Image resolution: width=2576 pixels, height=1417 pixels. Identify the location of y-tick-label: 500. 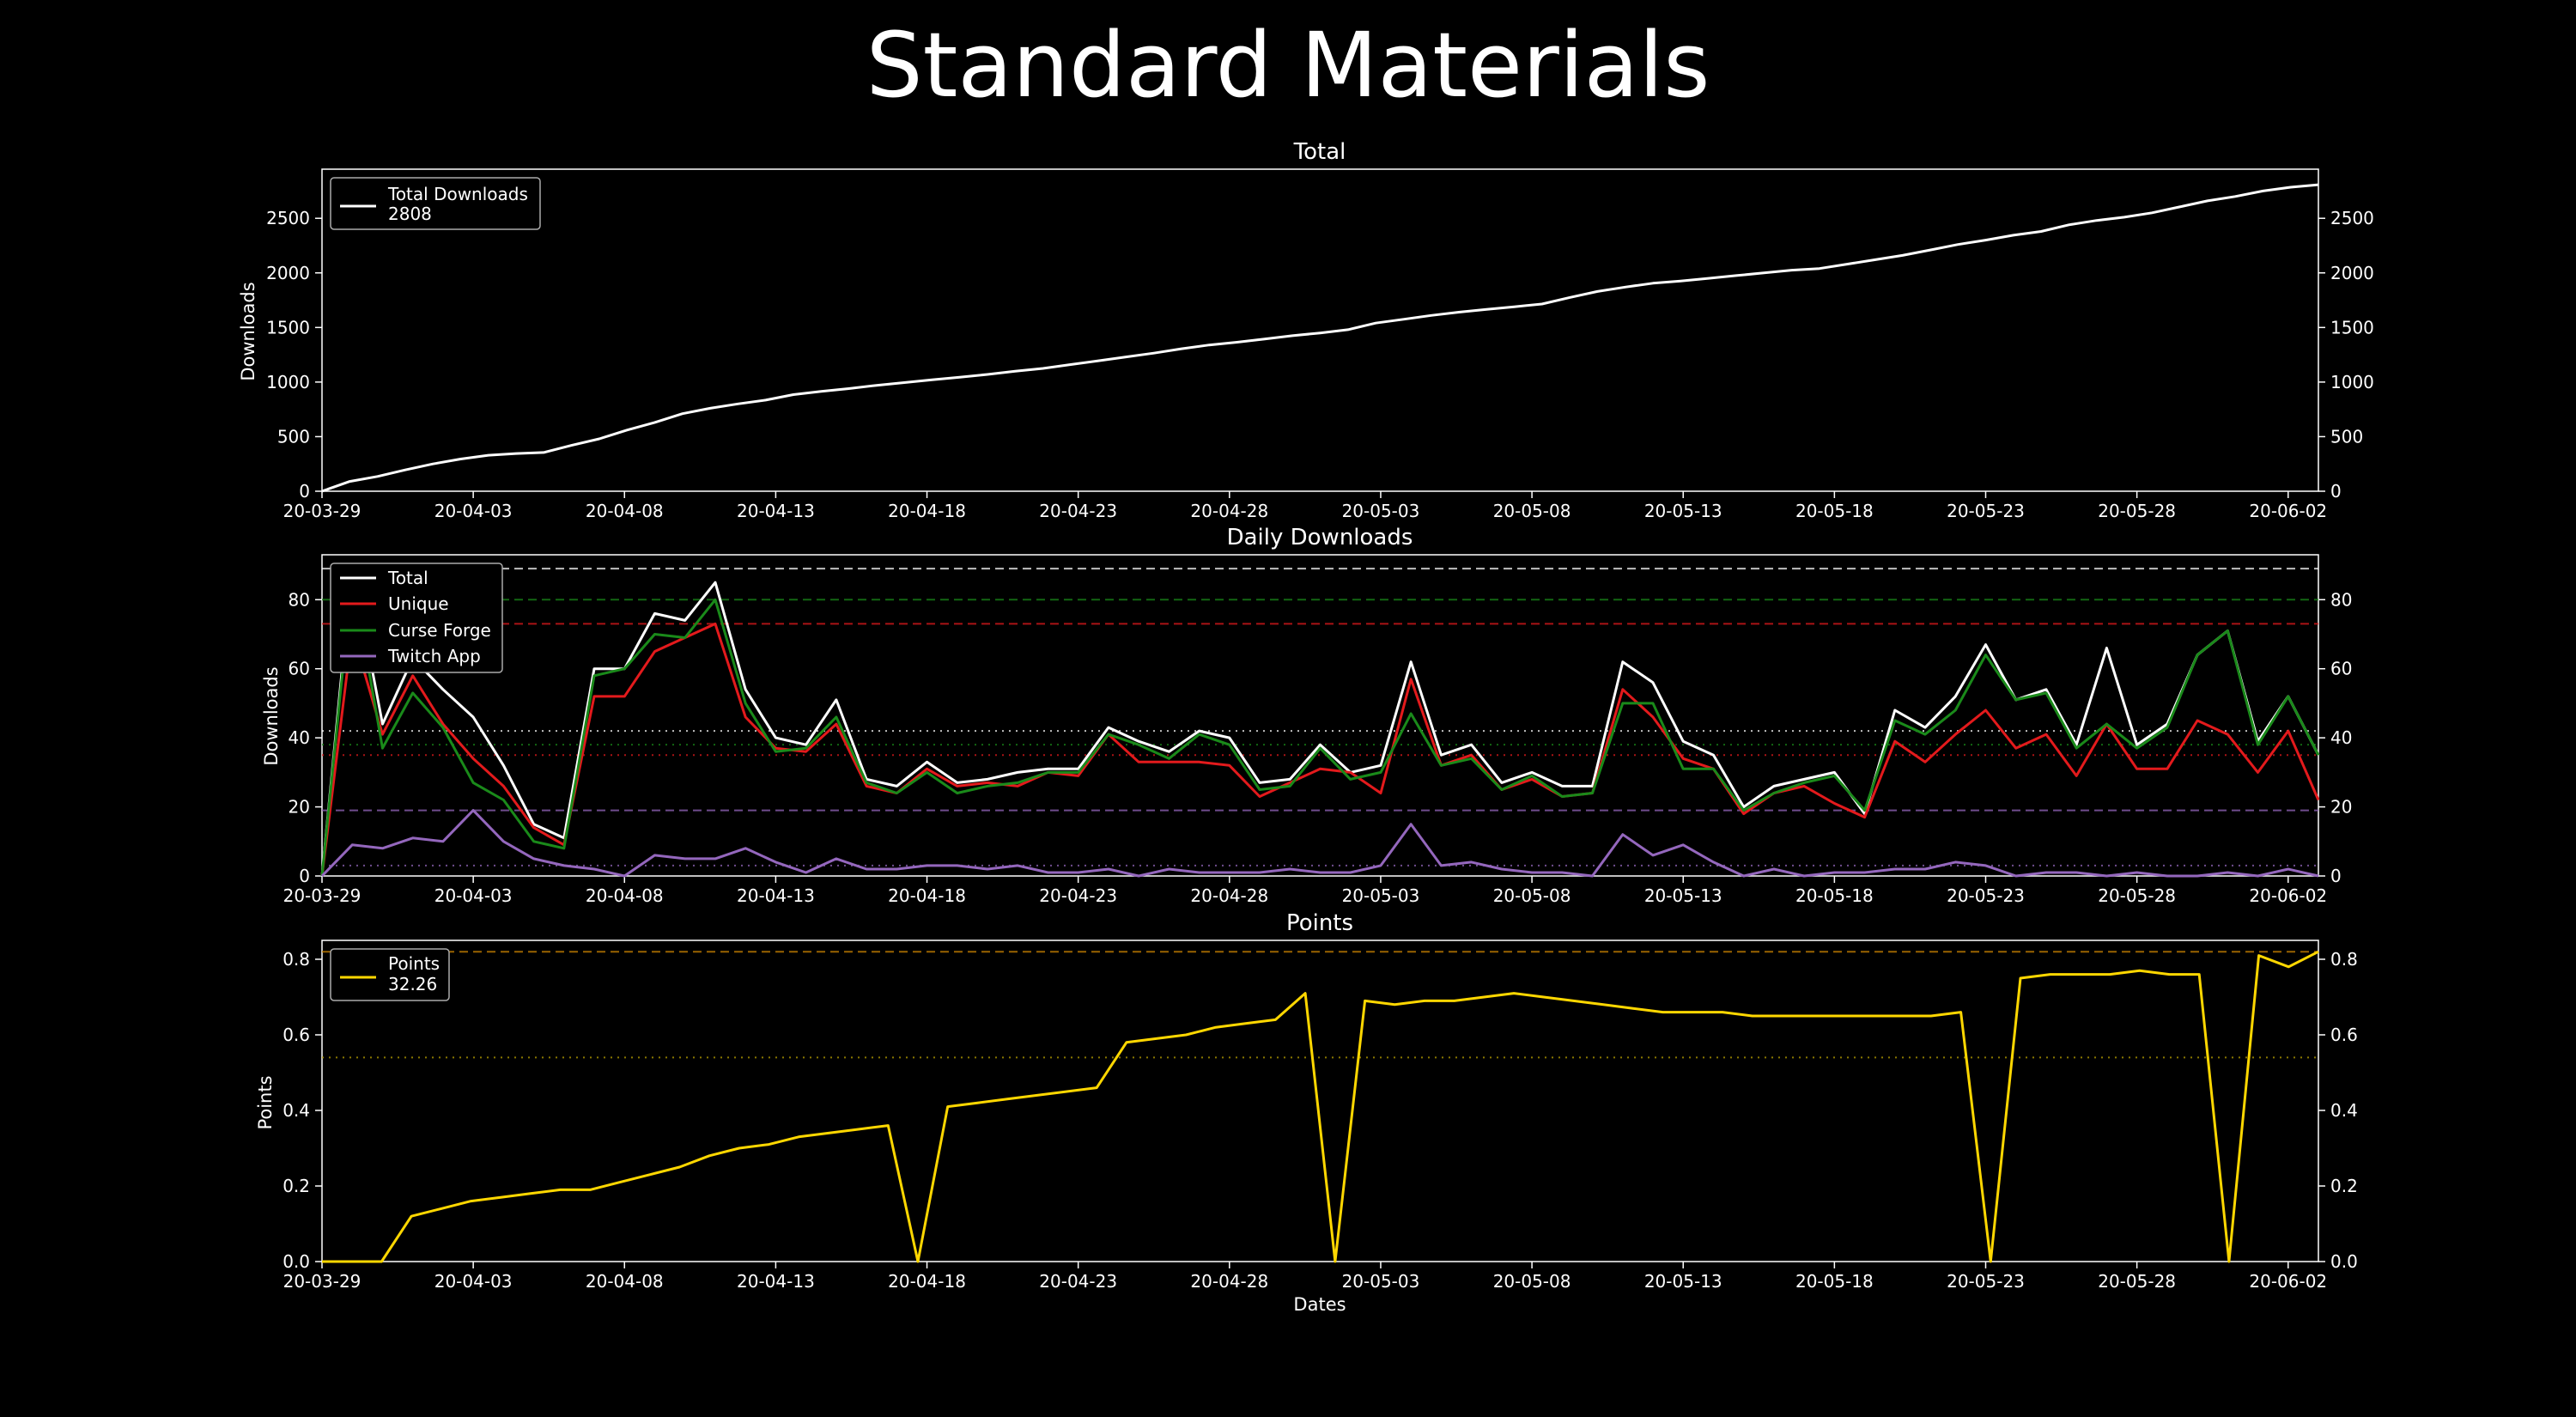
(293, 436).